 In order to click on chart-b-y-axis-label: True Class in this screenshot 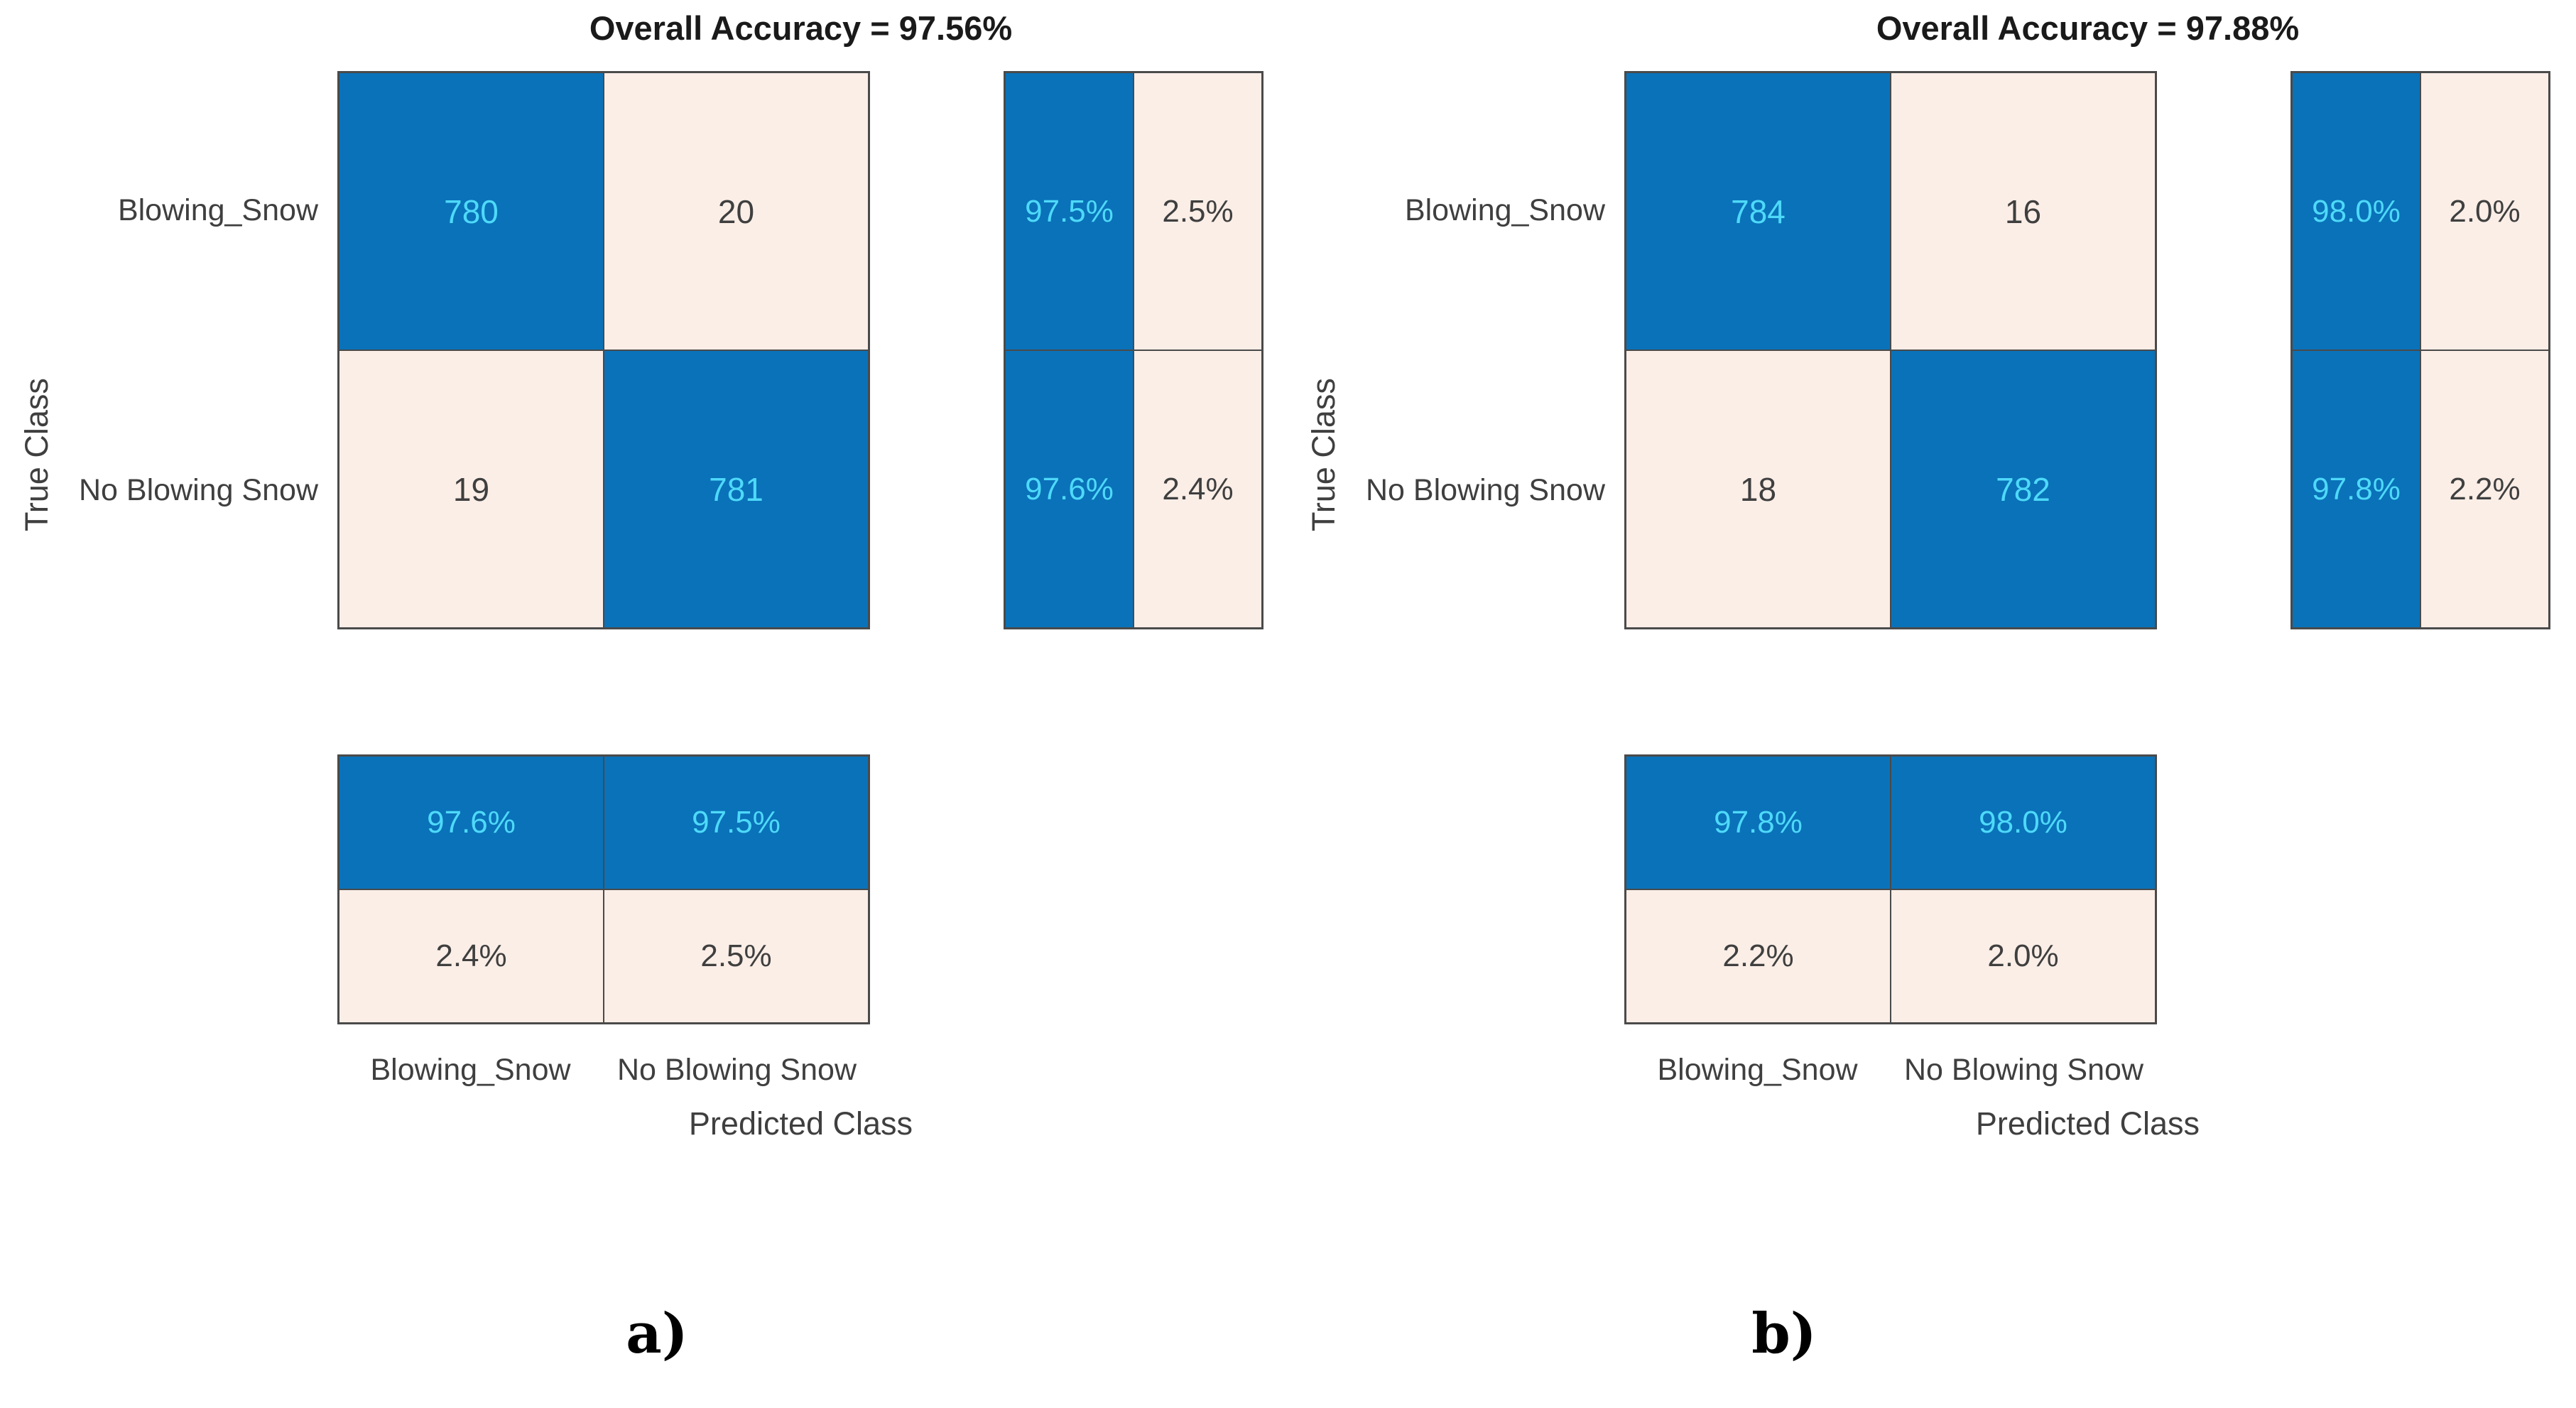, I will do `click(1324, 455)`.